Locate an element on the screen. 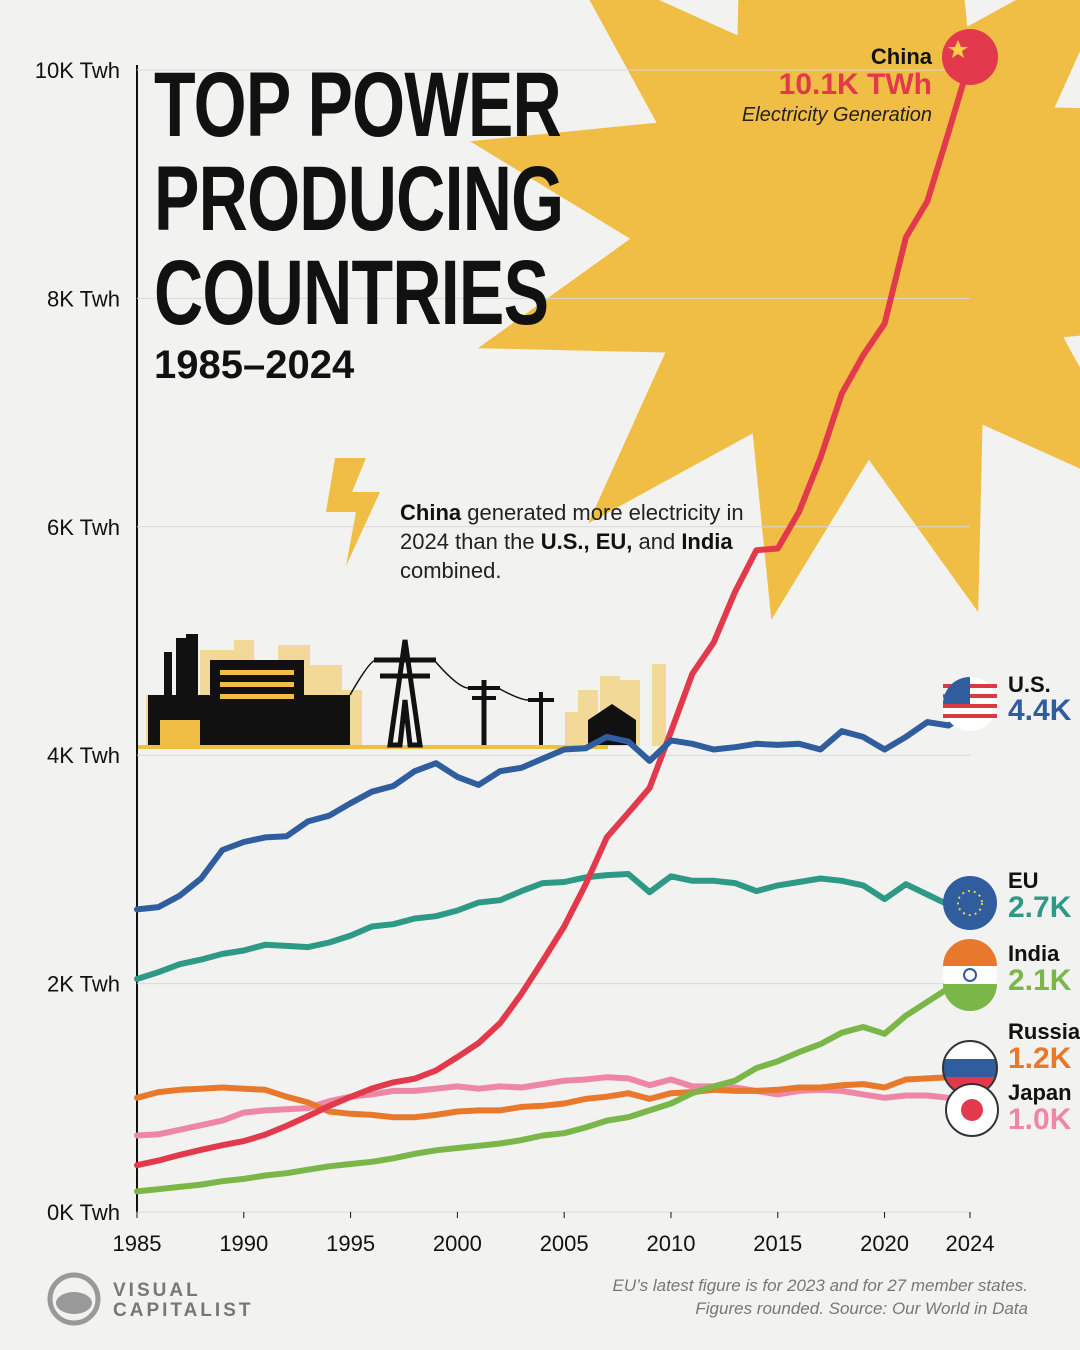 This screenshot has width=1080, height=1350. brand: VISUAL CAPITALIST is located at coordinates (183, 1301).